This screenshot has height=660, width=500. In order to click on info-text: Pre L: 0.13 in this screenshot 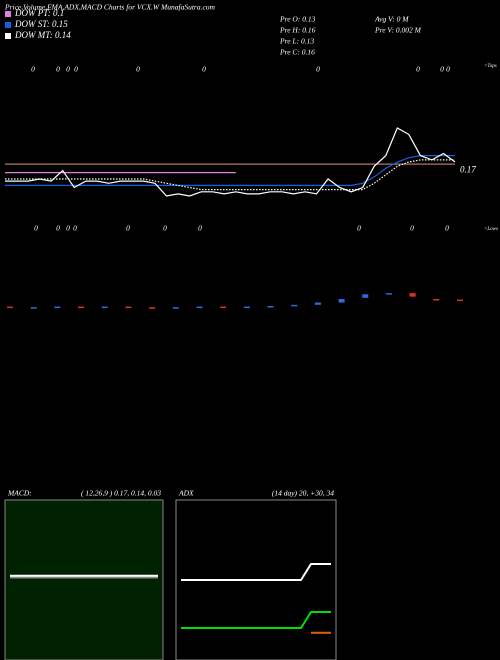, I will do `click(296, 41)`.